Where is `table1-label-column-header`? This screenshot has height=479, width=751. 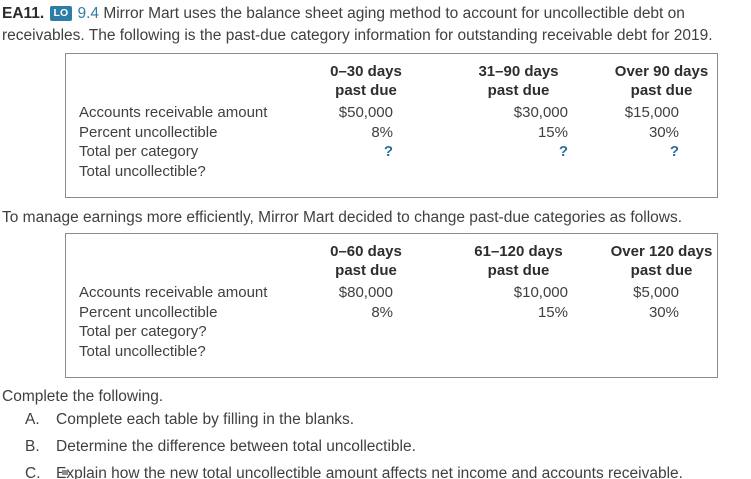 table1-label-column-header is located at coordinates (183, 82).